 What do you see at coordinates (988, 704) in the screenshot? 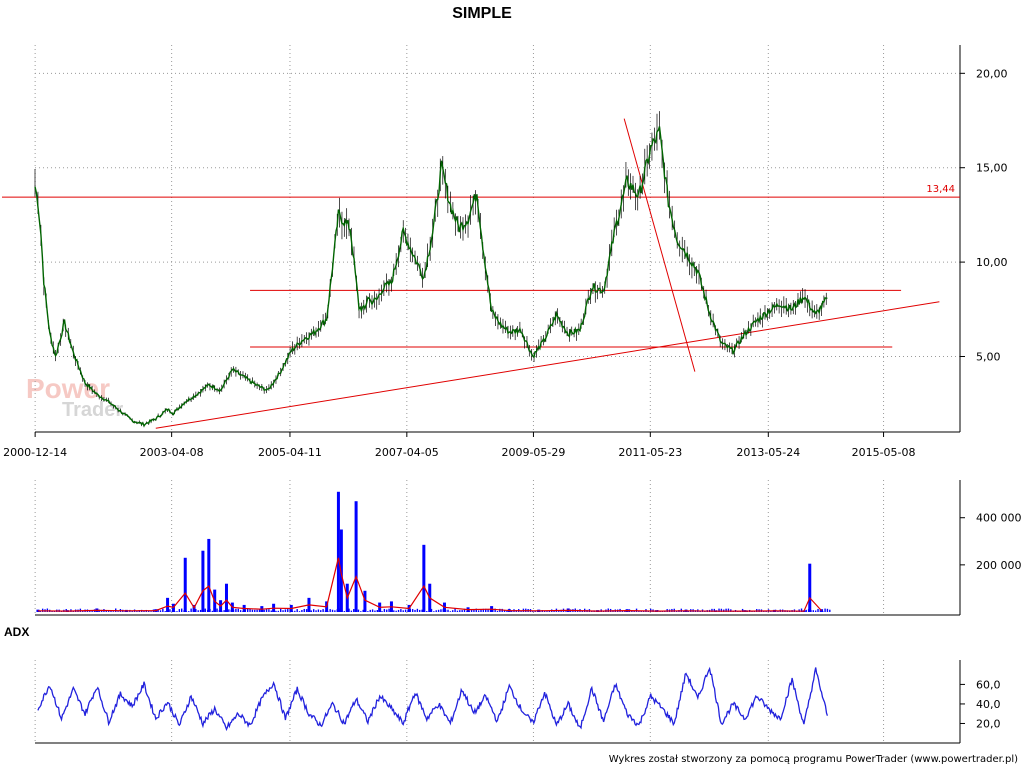
I see `adx-y-tick-label: 40,0` at bounding box center [988, 704].